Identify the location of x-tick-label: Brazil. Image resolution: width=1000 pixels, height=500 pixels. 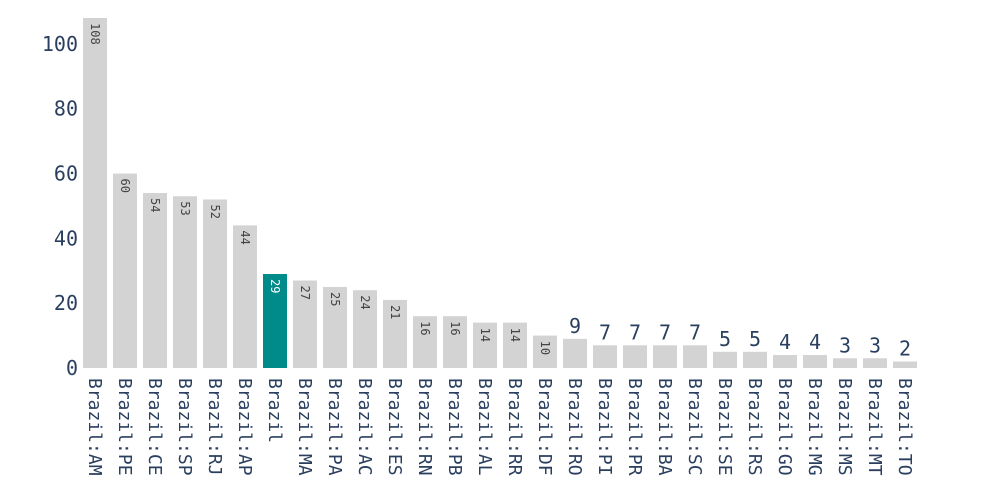
(274, 410).